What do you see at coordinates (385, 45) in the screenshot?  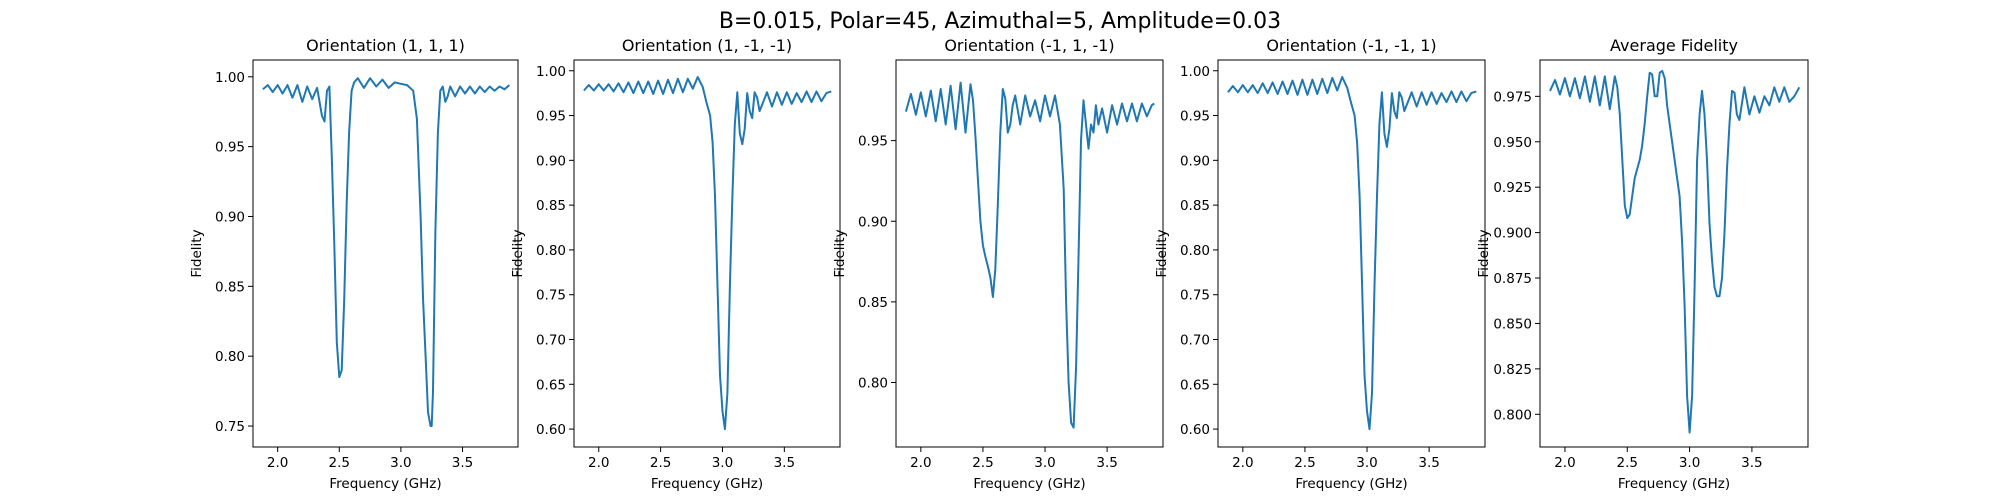 I see `subplot-title: Orientation (1, 1, 1)` at bounding box center [385, 45].